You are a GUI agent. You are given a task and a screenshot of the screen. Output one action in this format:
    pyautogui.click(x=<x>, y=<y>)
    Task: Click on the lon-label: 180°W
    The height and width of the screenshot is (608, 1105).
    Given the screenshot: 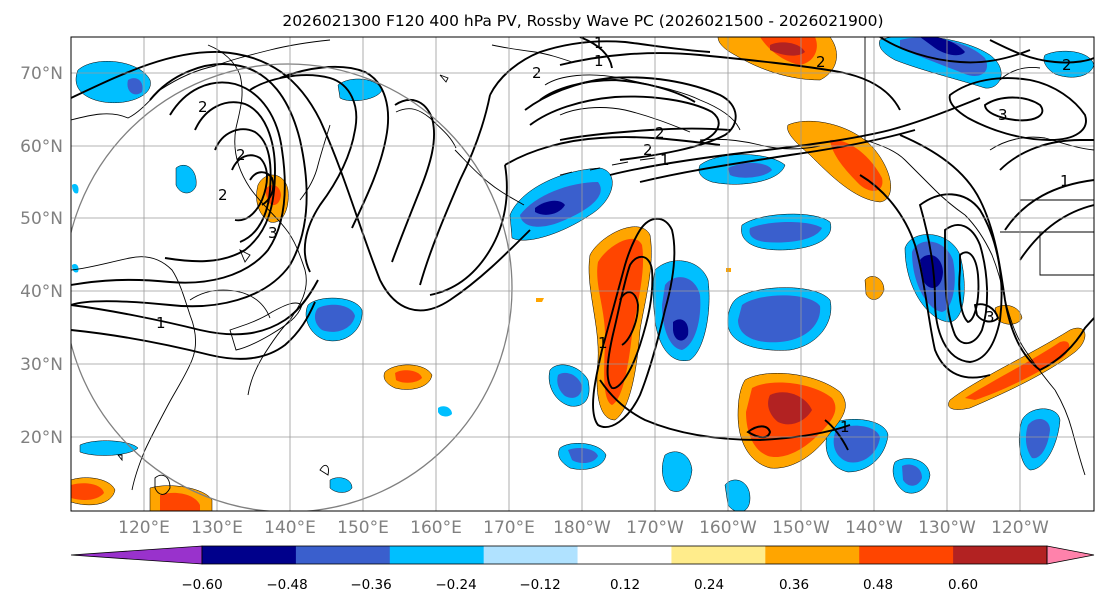 What is the action you would take?
    pyautogui.click(x=582, y=528)
    